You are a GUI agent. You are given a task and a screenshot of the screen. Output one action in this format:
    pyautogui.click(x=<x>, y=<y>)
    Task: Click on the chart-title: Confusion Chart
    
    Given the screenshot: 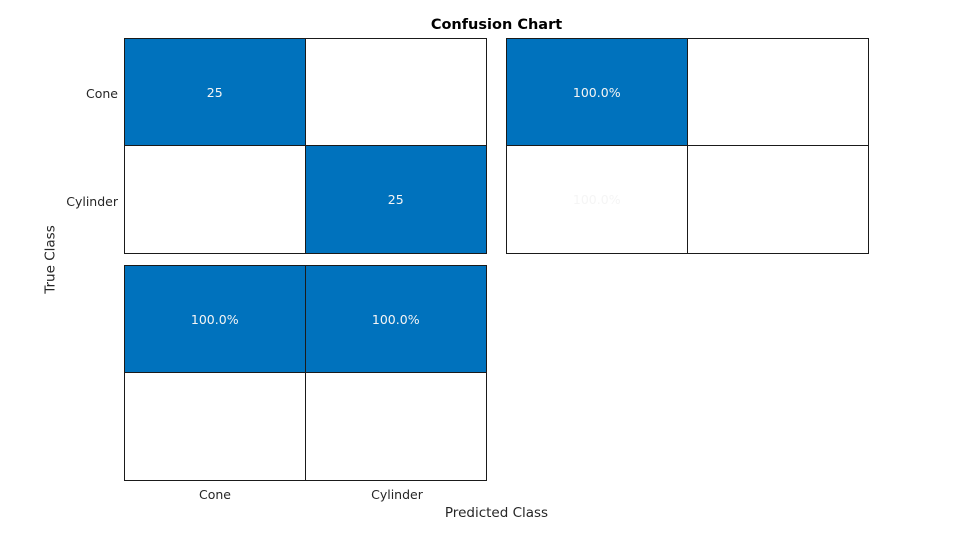 What is the action you would take?
    pyautogui.click(x=496, y=25)
    